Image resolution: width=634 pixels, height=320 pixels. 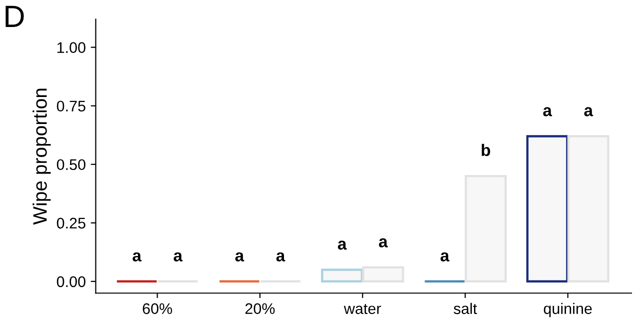 What do you see at coordinates (157, 308) in the screenshot?
I see `x-tick-label: 60%` at bounding box center [157, 308].